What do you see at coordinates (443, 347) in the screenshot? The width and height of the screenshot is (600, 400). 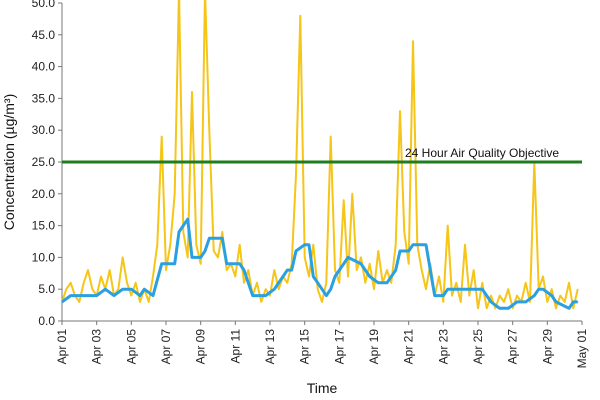 I see `x-tick-label: Apr 23` at bounding box center [443, 347].